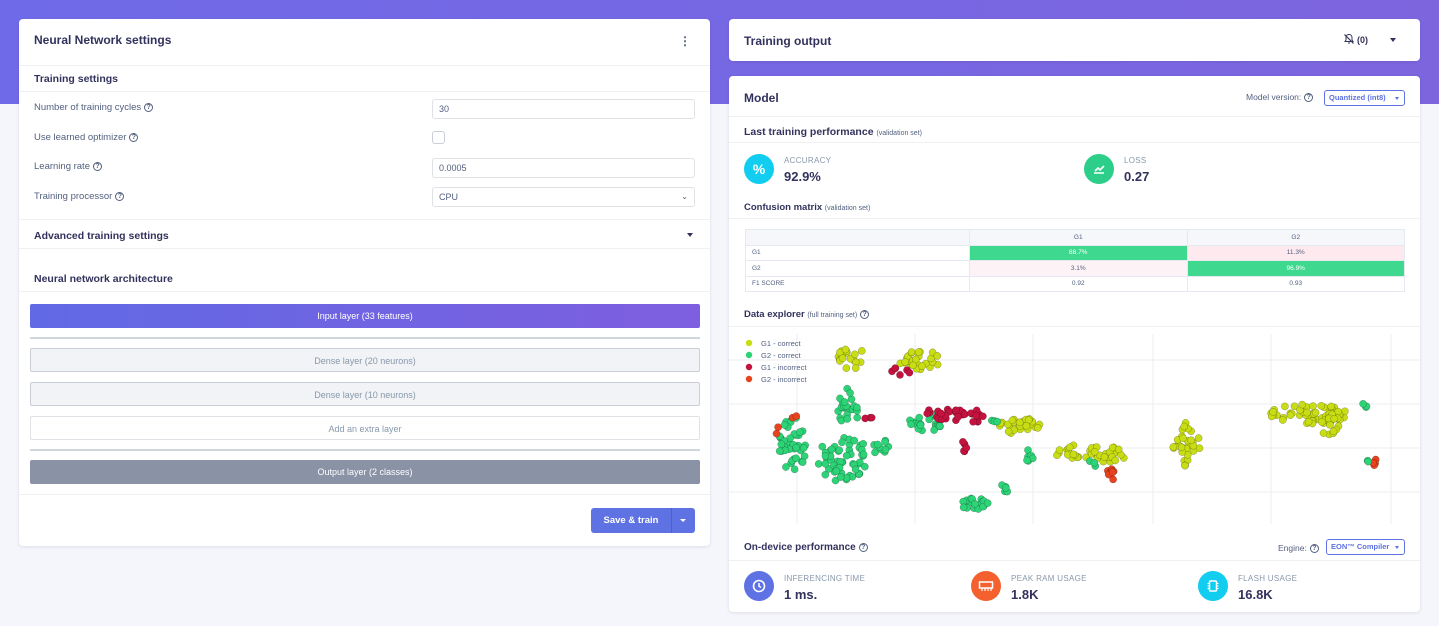  I want to click on model-version-dropdown: Quantized (int8), so click(1364, 98).